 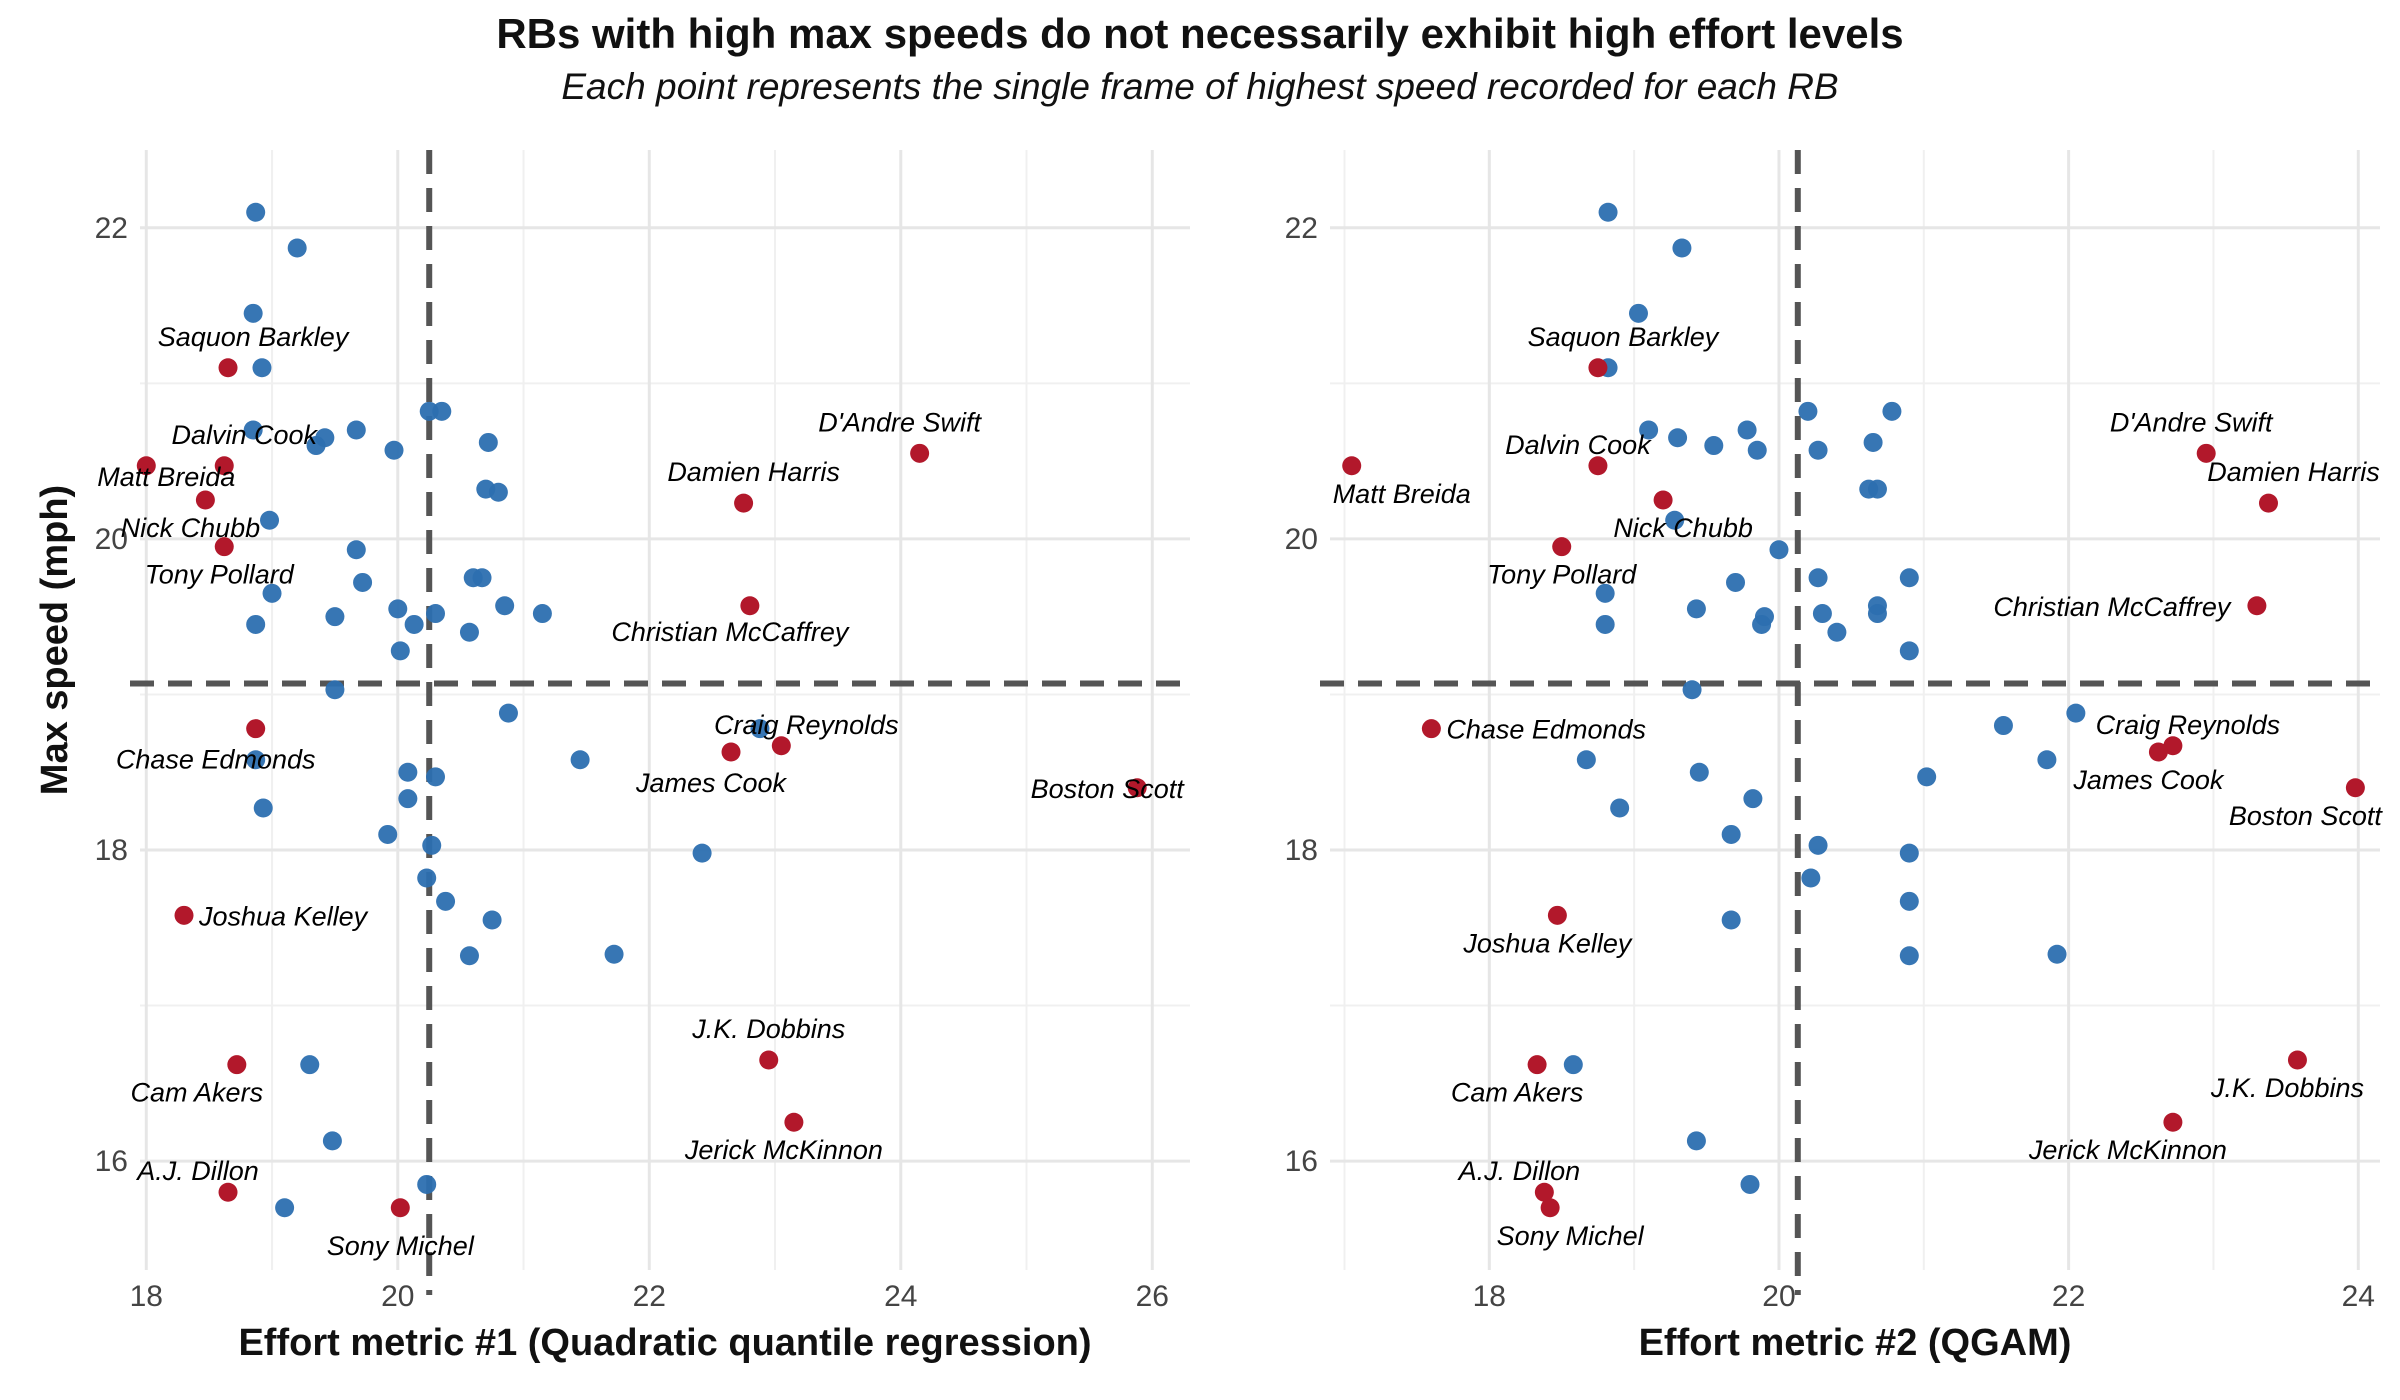 I want to click on point-label: Damien Harris, so click(x=2293, y=472).